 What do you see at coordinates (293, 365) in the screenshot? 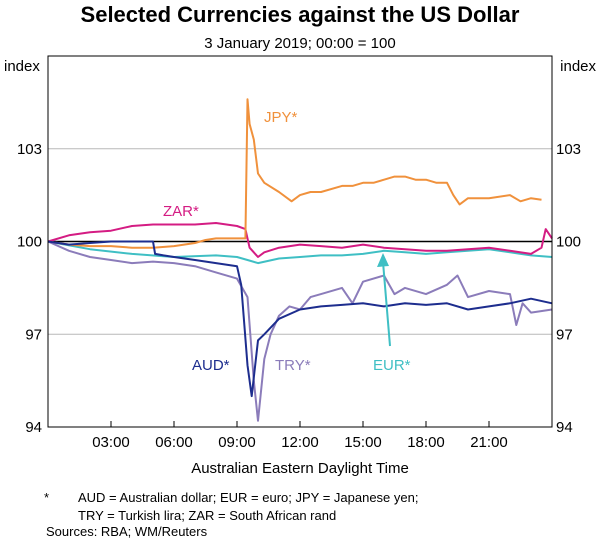
I see `label-try: TRY*` at bounding box center [293, 365].